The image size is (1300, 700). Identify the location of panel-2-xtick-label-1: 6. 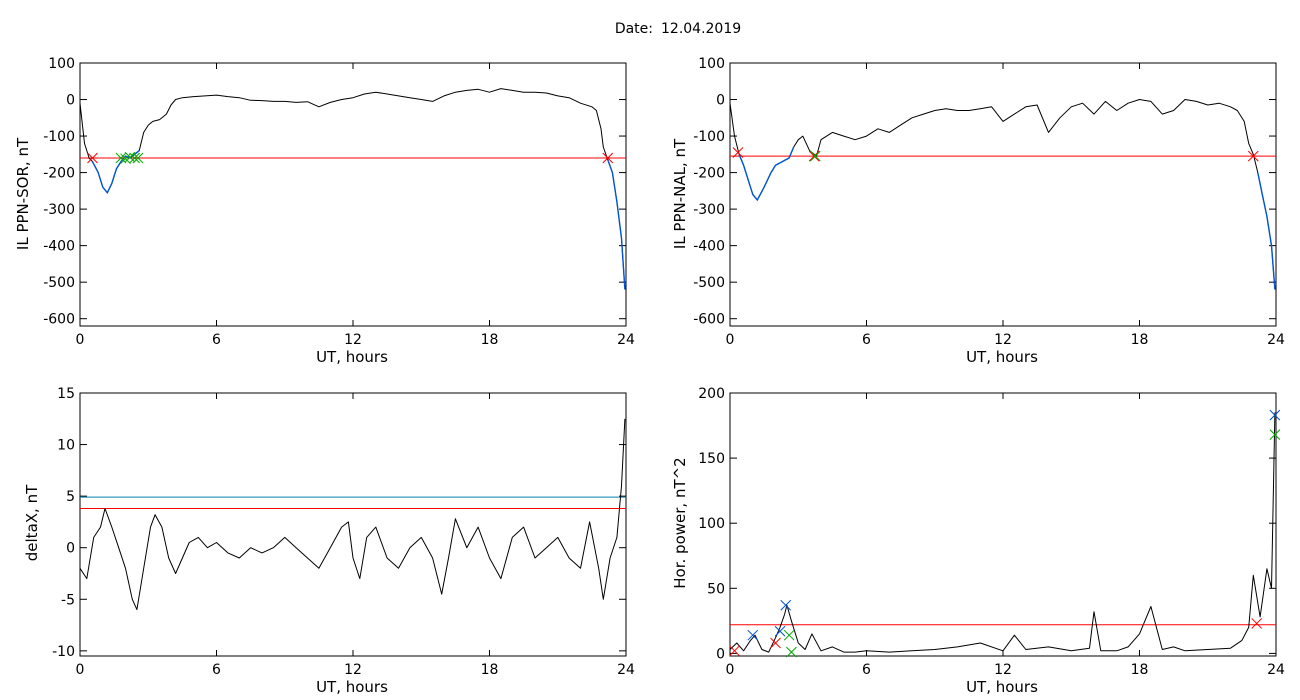
(216, 670).